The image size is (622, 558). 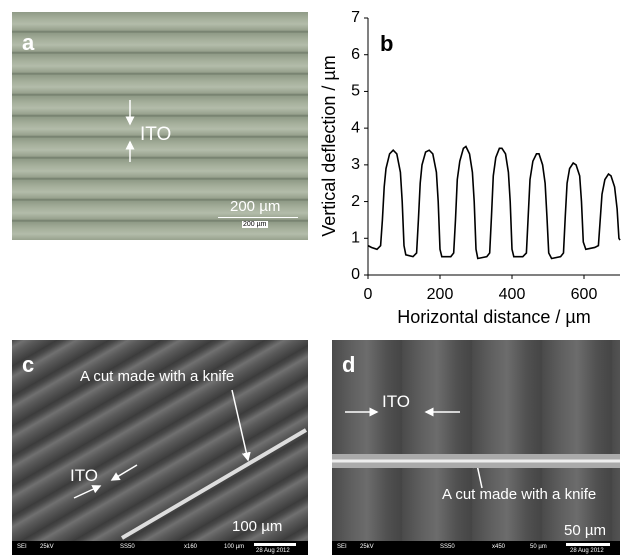 What do you see at coordinates (160, 548) in the screenshot?
I see `info-bar: SEI 25kV SS50 x160 100 µm 28 Aug 2012` at bounding box center [160, 548].